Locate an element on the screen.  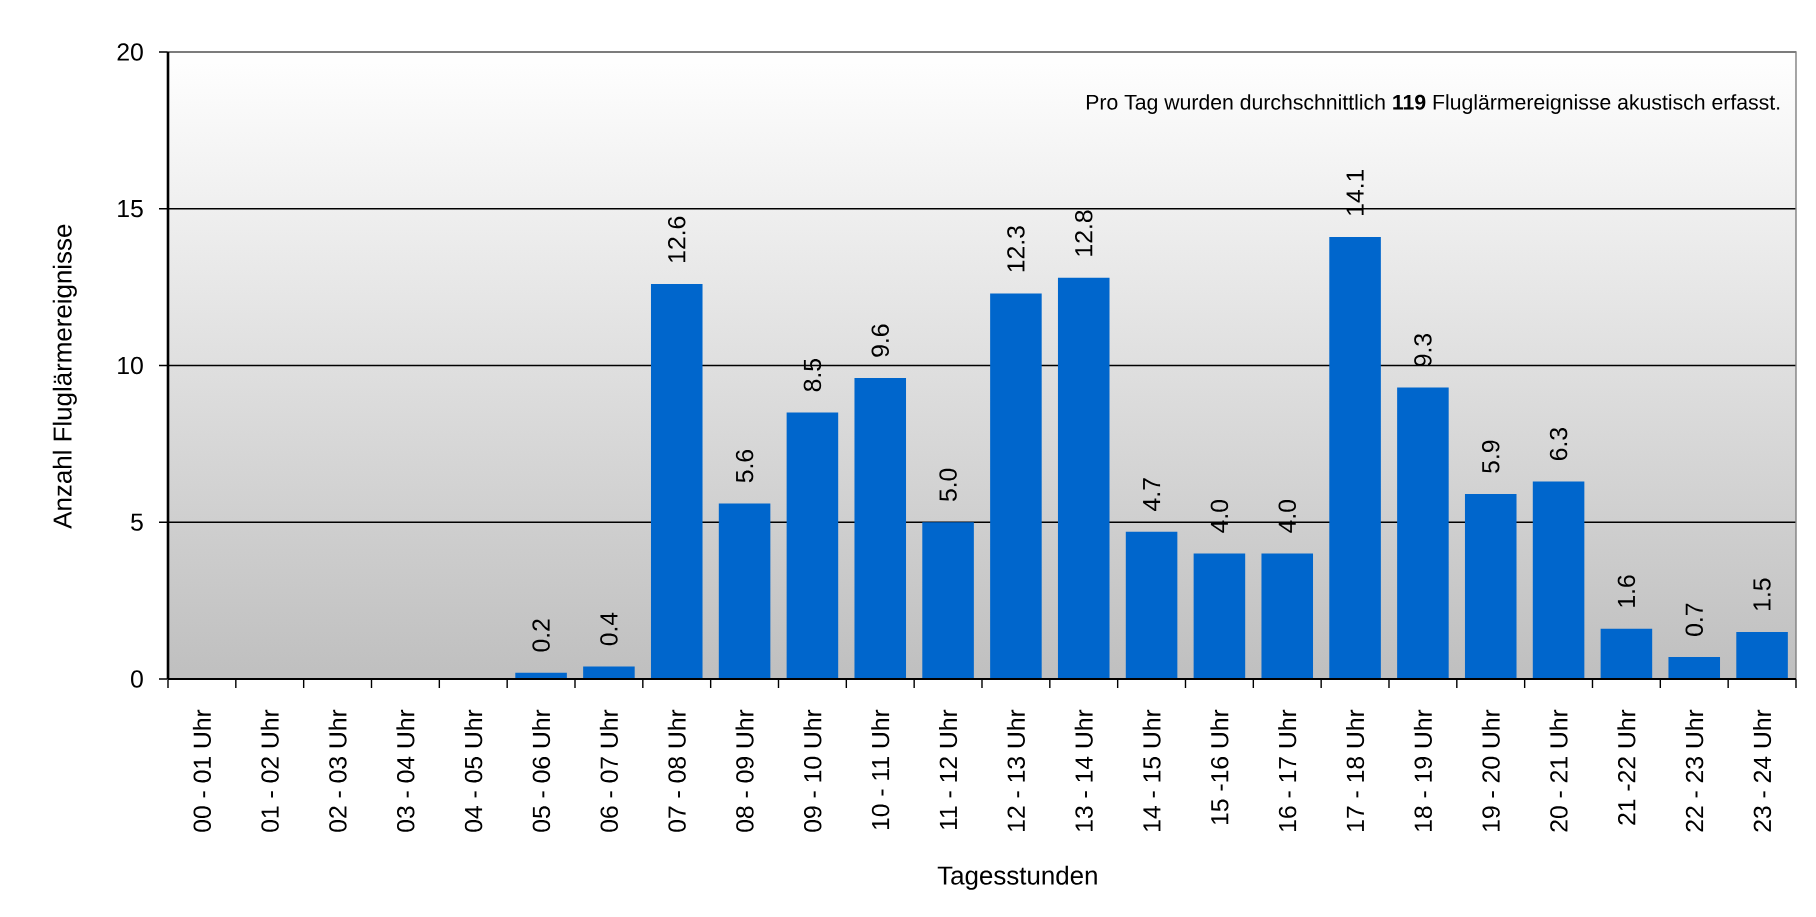
x-tick-label: 07 - 08 Uhr is located at coordinates (676, 770).